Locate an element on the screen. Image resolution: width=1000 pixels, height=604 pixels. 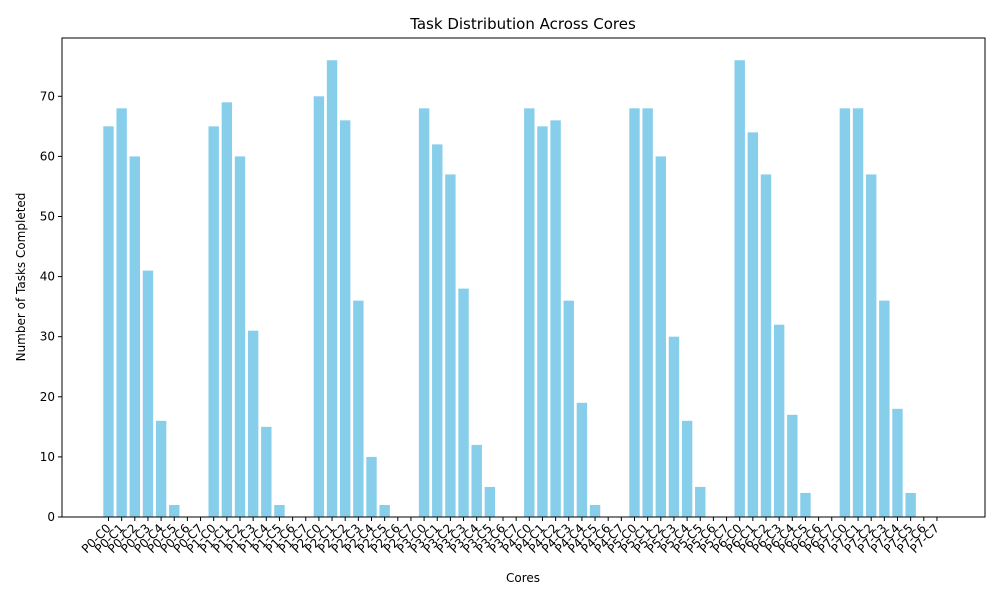
bar-P3-C5 is located at coordinates (490, 501).